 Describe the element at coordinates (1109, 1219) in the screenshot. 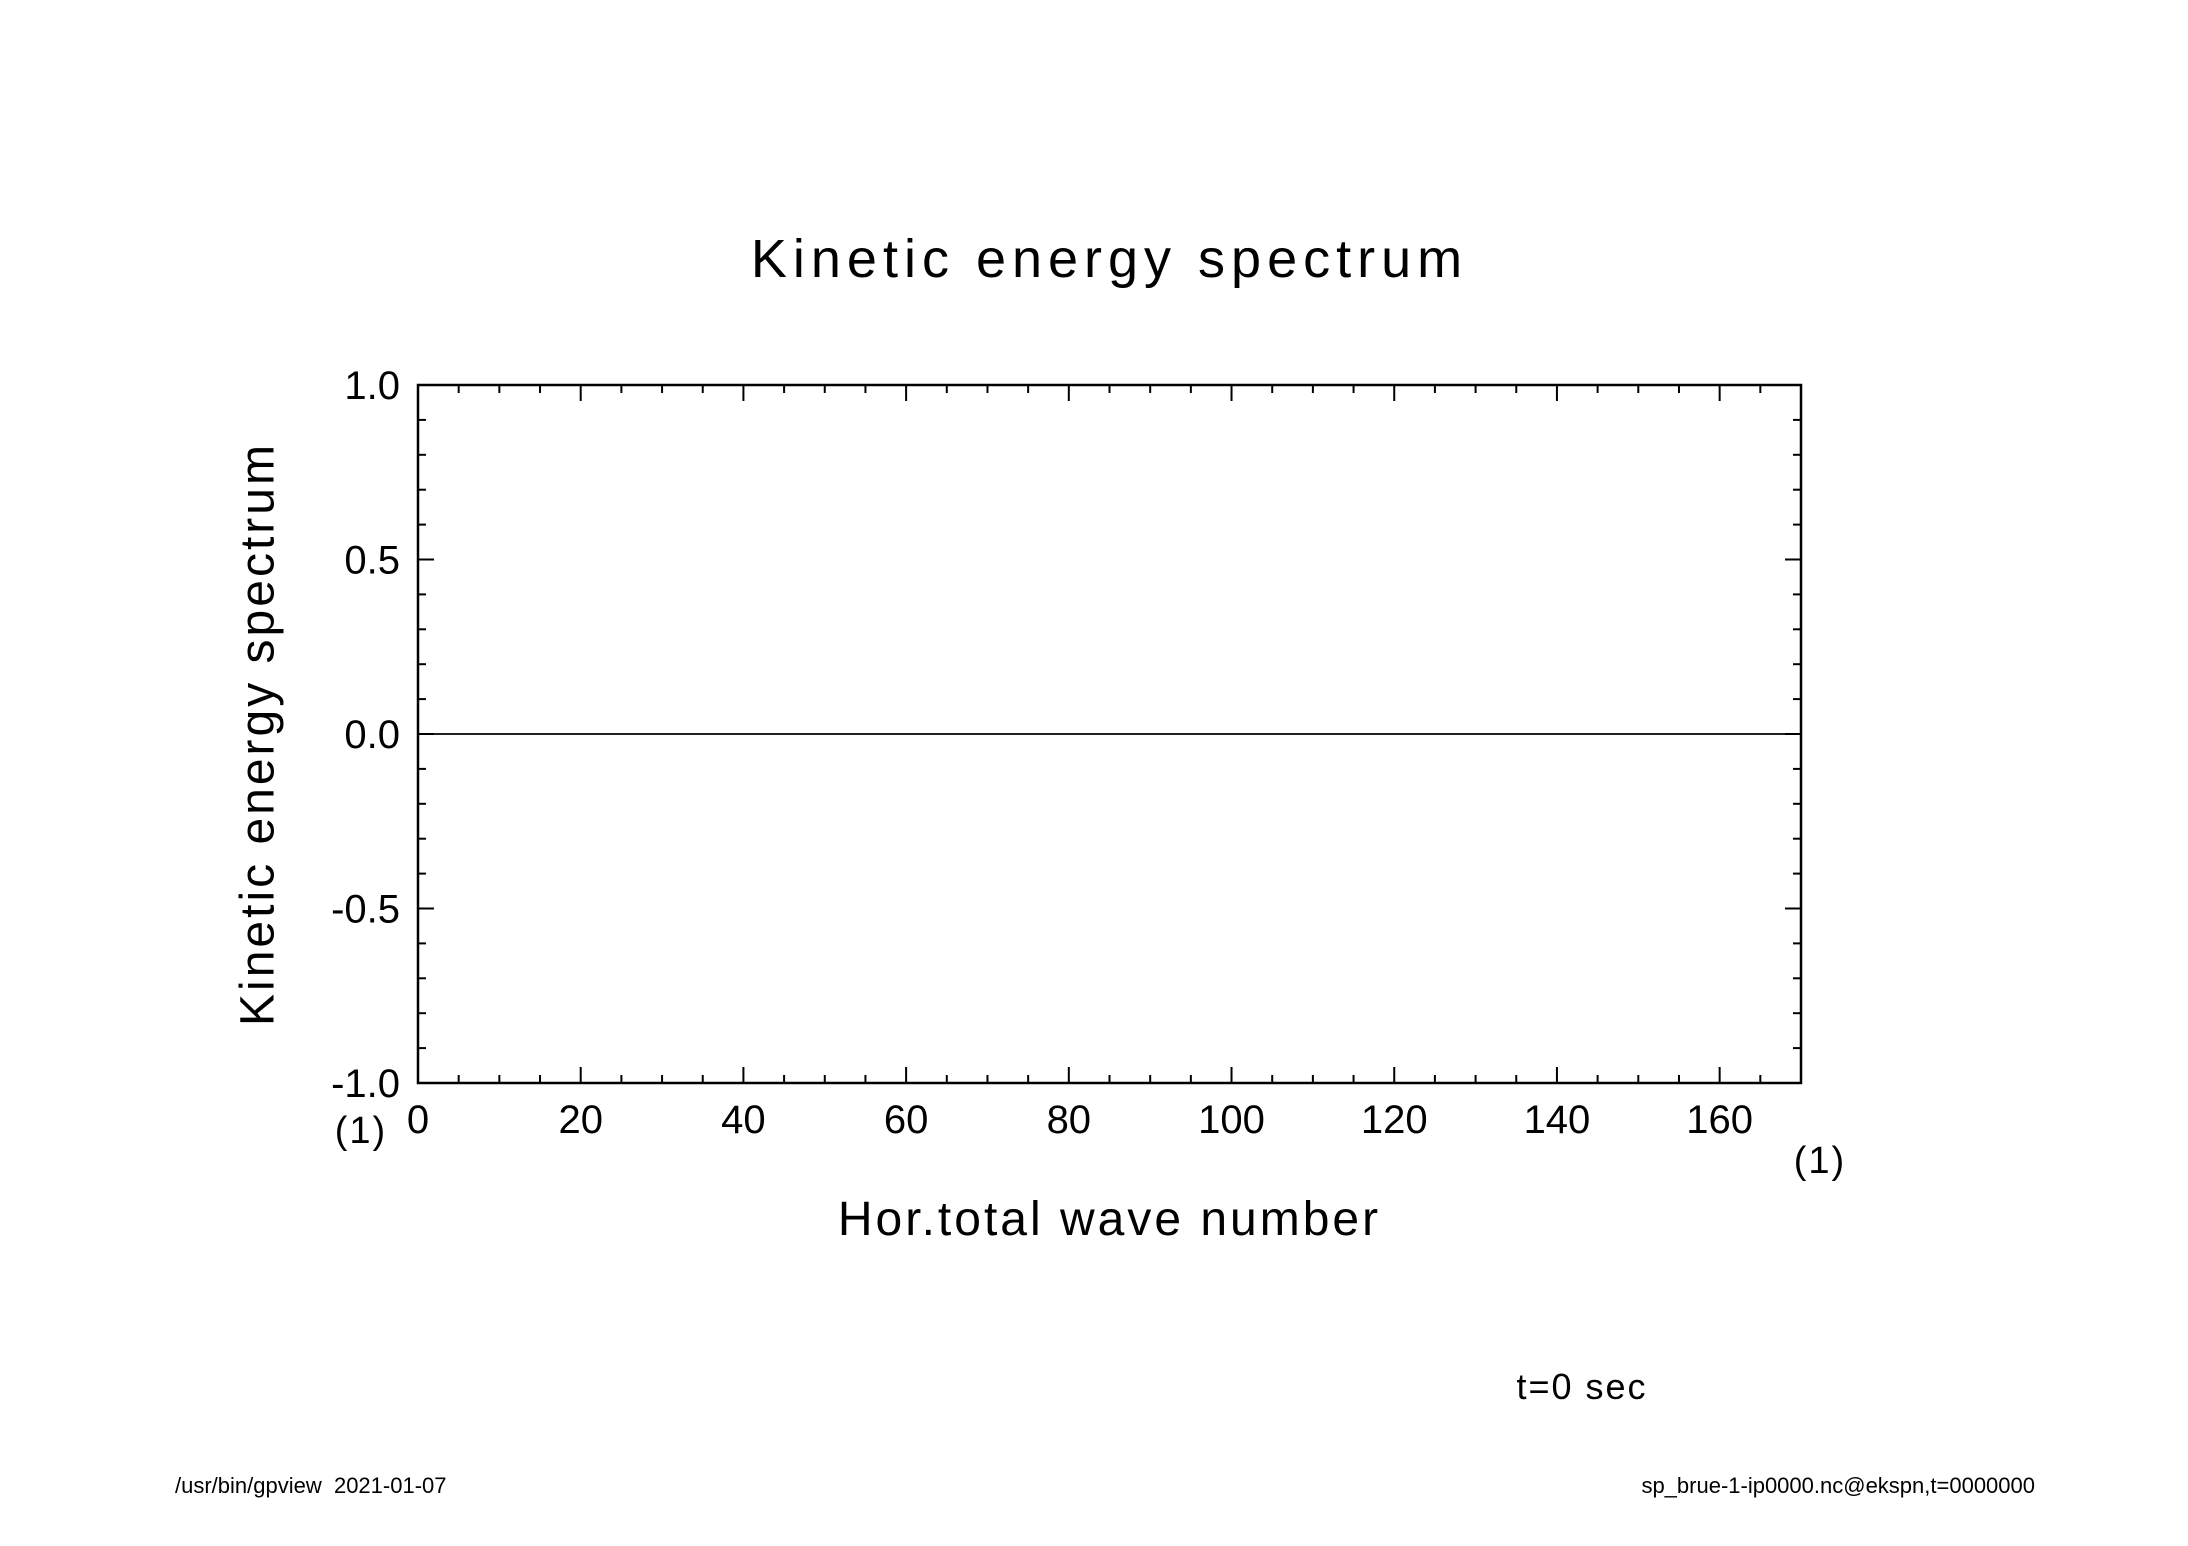

I see `x-axis-title: Hor.total wave number` at that location.